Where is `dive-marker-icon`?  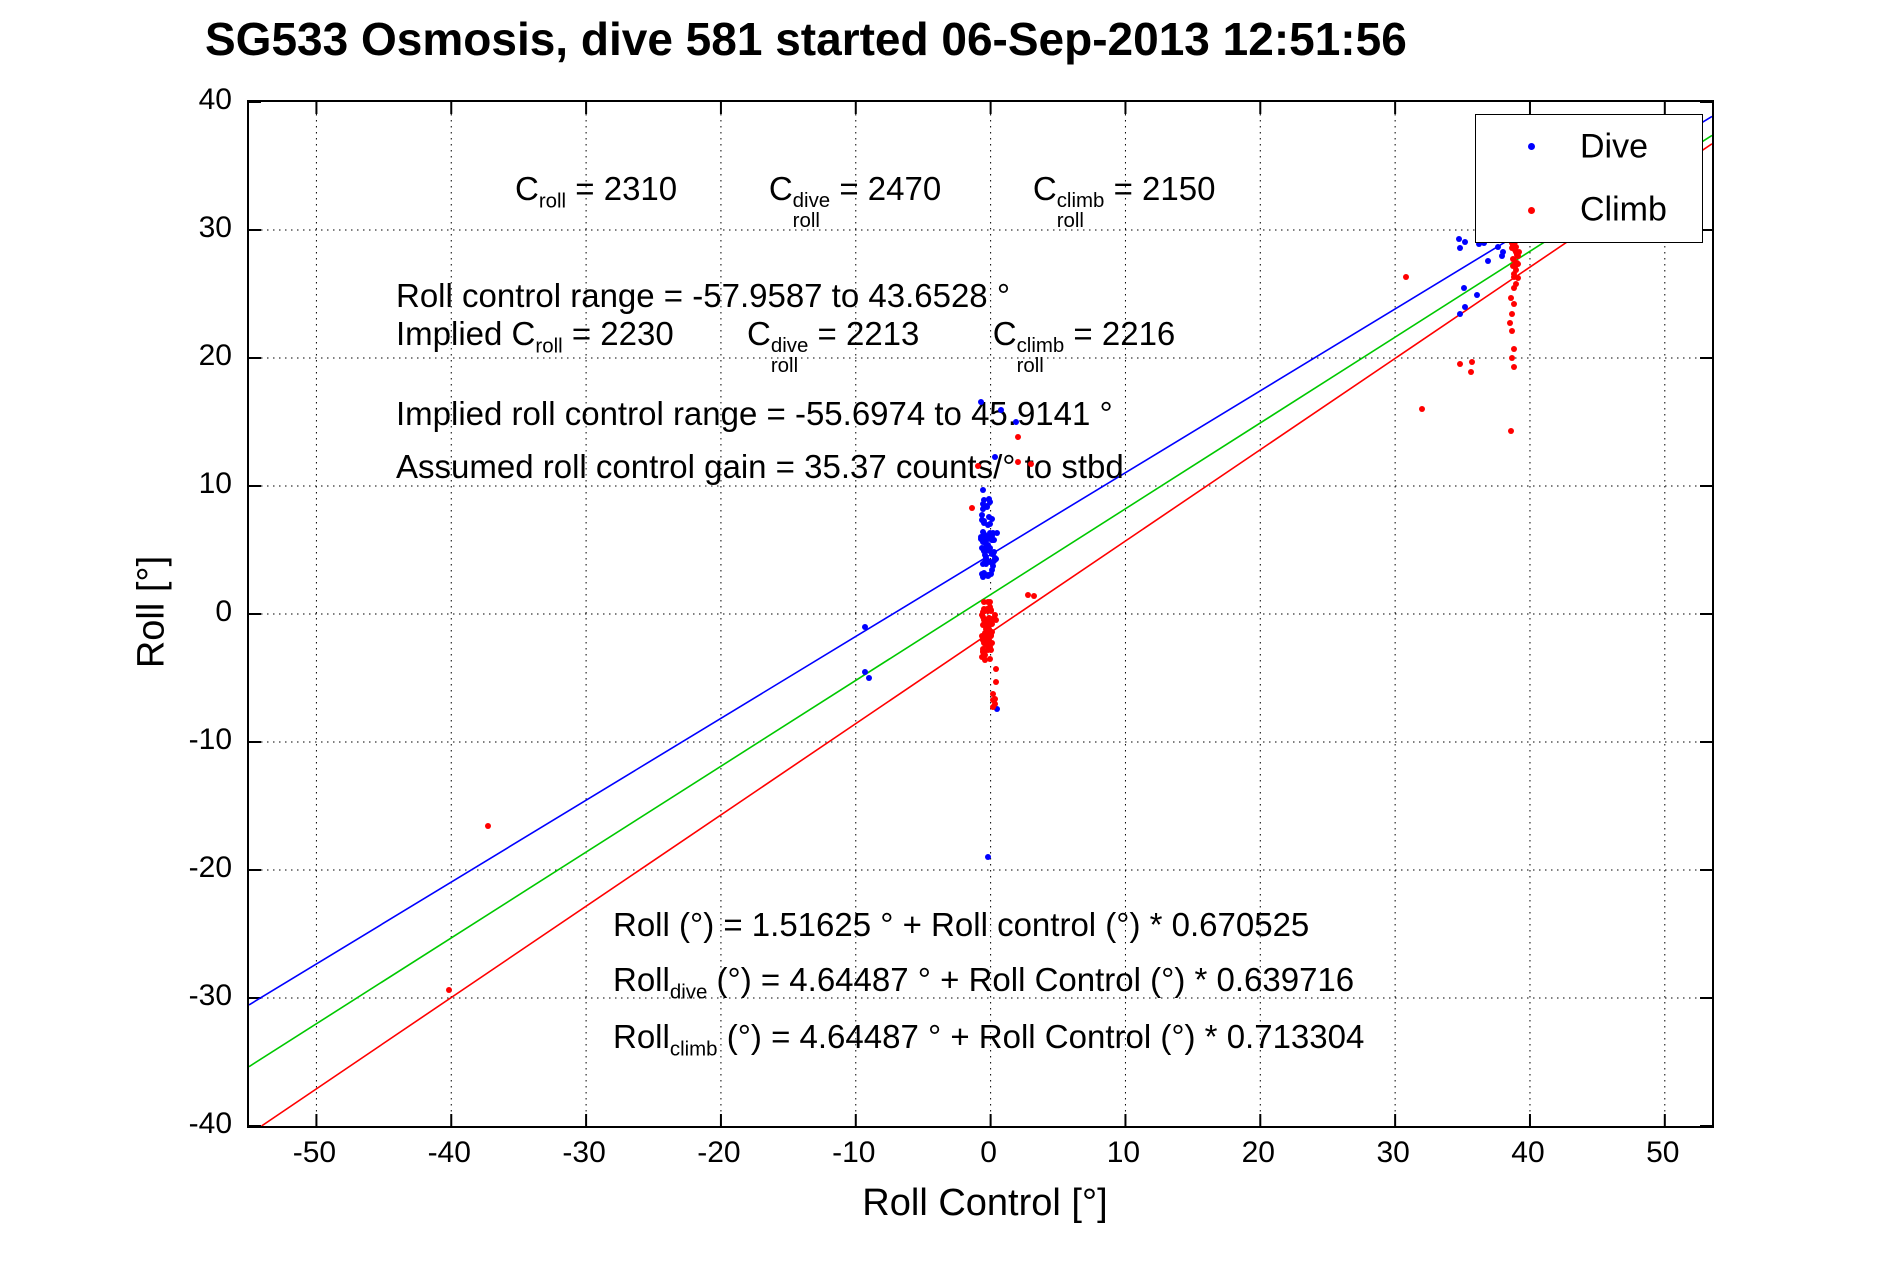
dive-marker-icon is located at coordinates (1531, 147).